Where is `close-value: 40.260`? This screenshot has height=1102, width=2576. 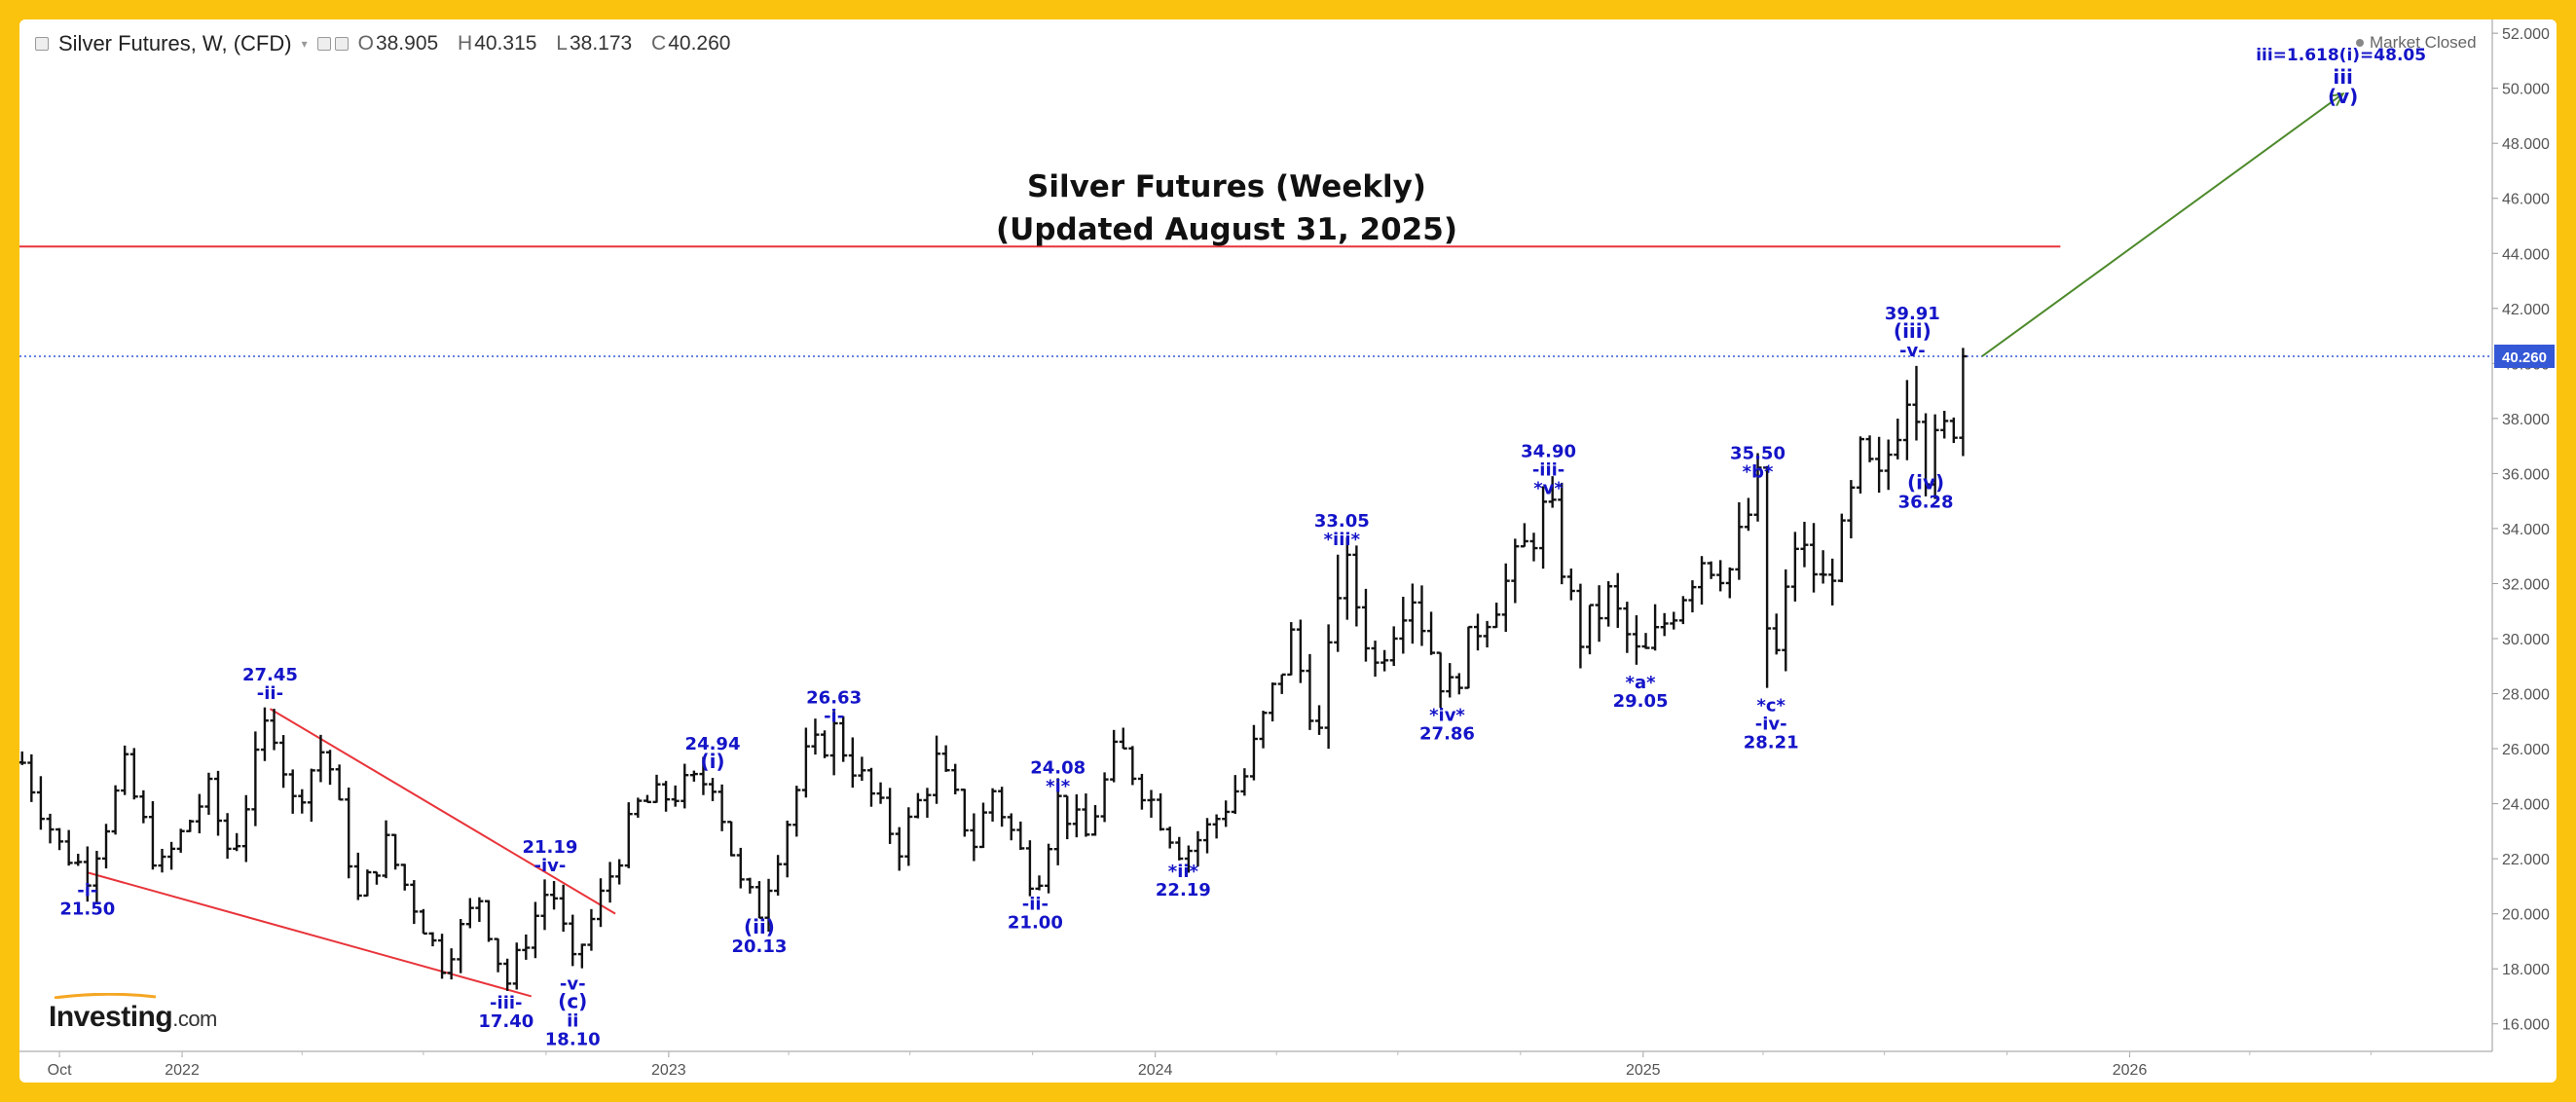 close-value: 40.260 is located at coordinates (699, 43).